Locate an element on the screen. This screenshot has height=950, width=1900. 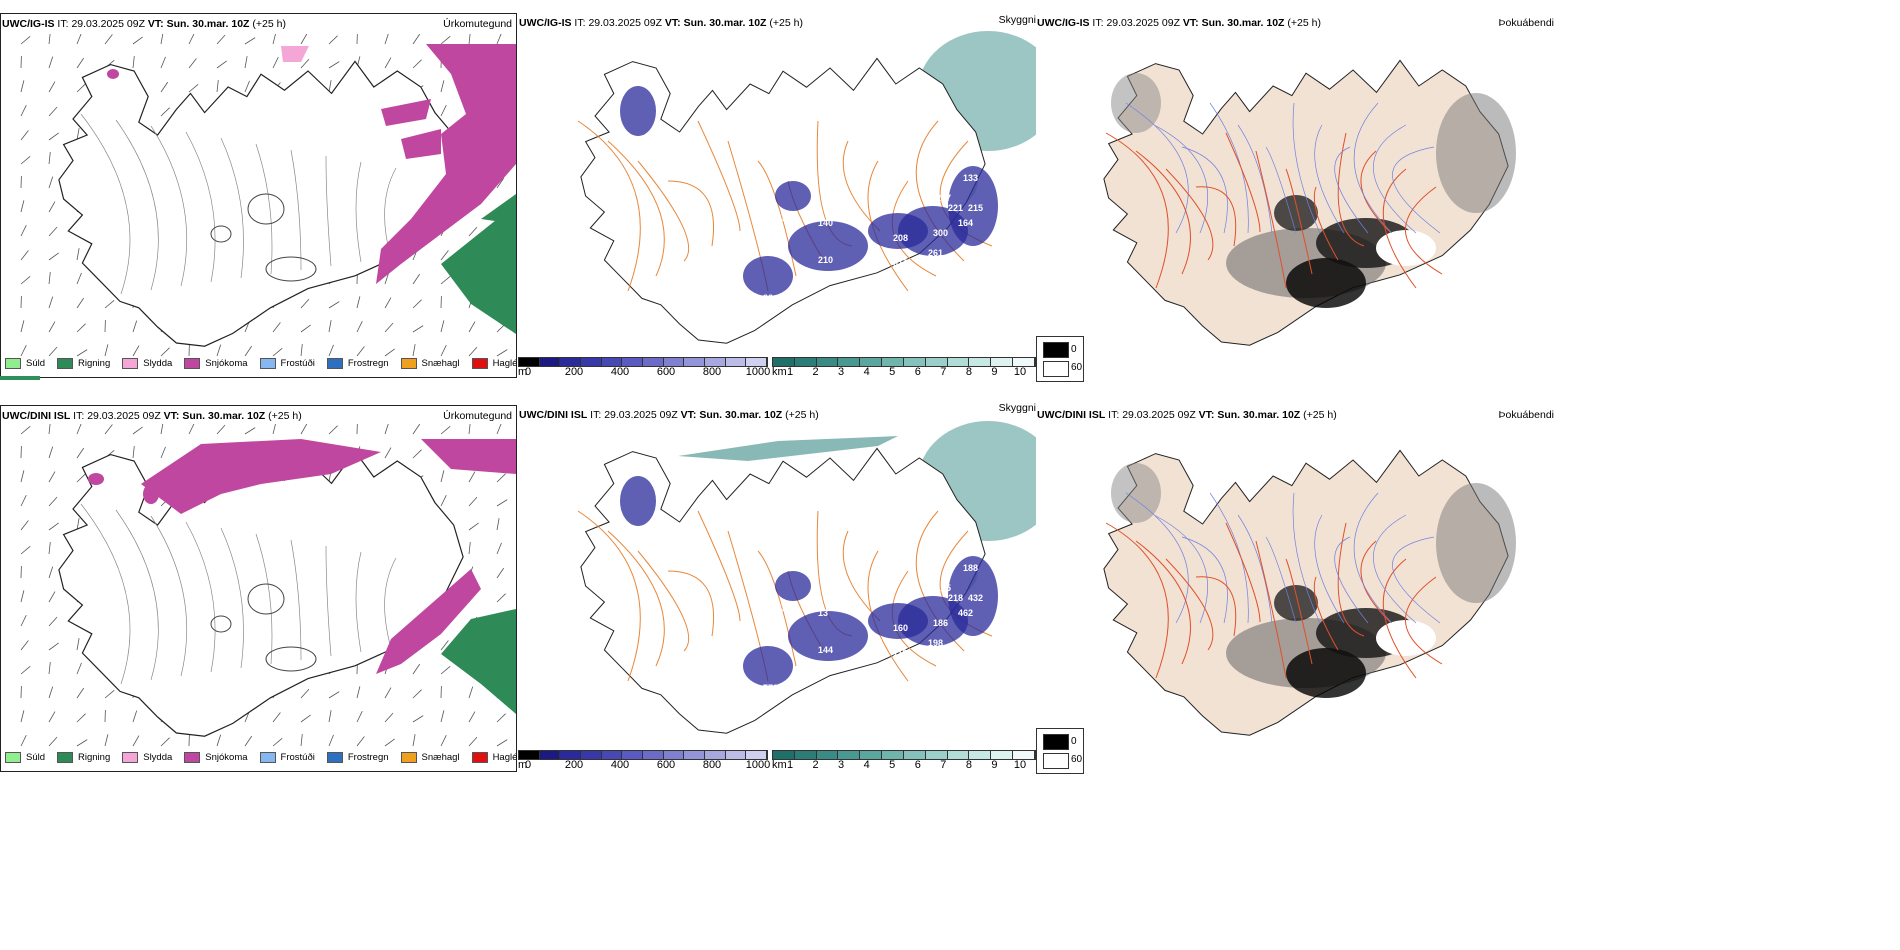
coastline is located at coordinates (261, 203).